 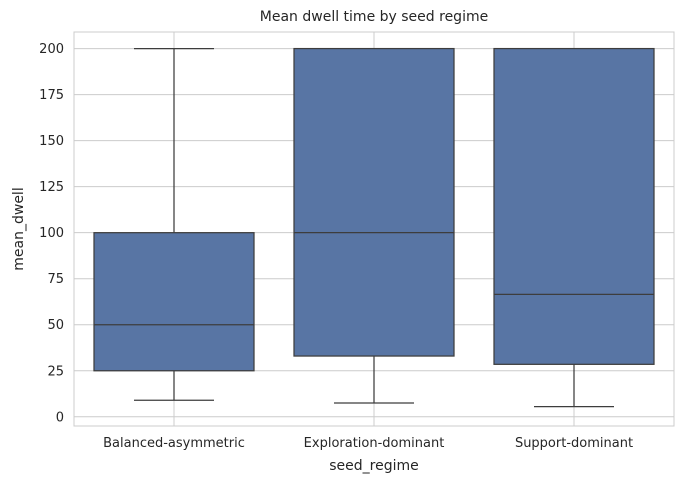 I want to click on x-tick-label: Exploration-dominant, so click(x=374, y=443).